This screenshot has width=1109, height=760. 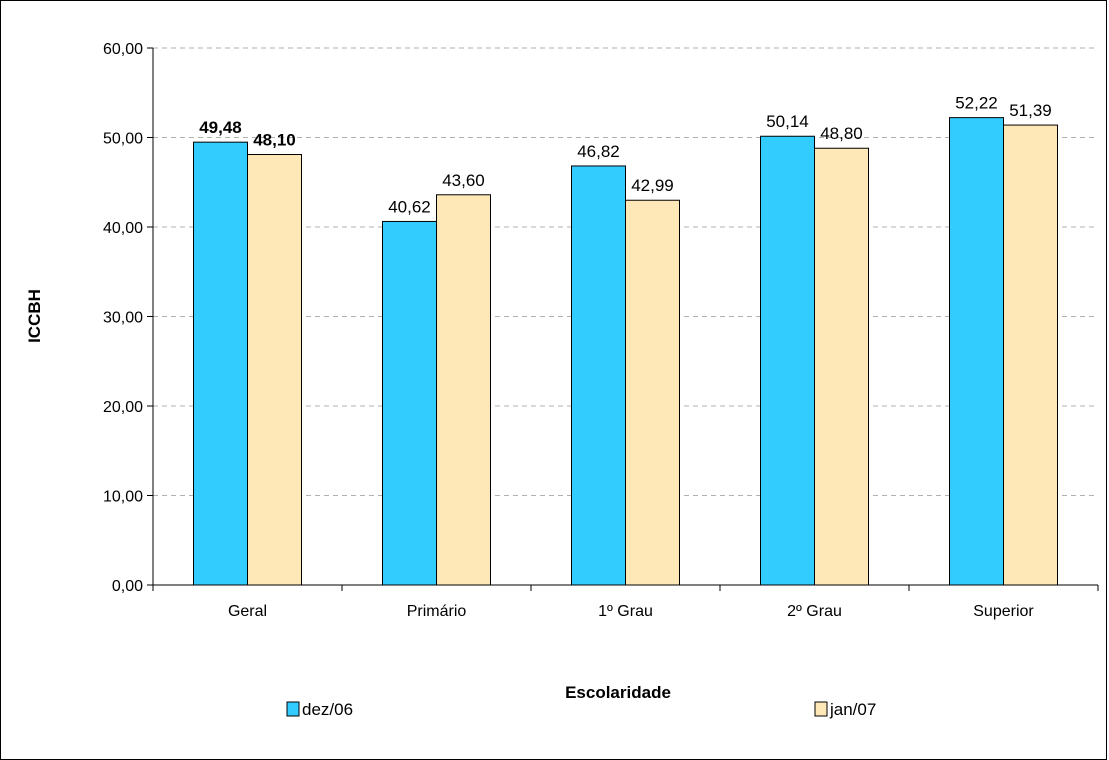 I want to click on data-label: 49,48, so click(x=220, y=127).